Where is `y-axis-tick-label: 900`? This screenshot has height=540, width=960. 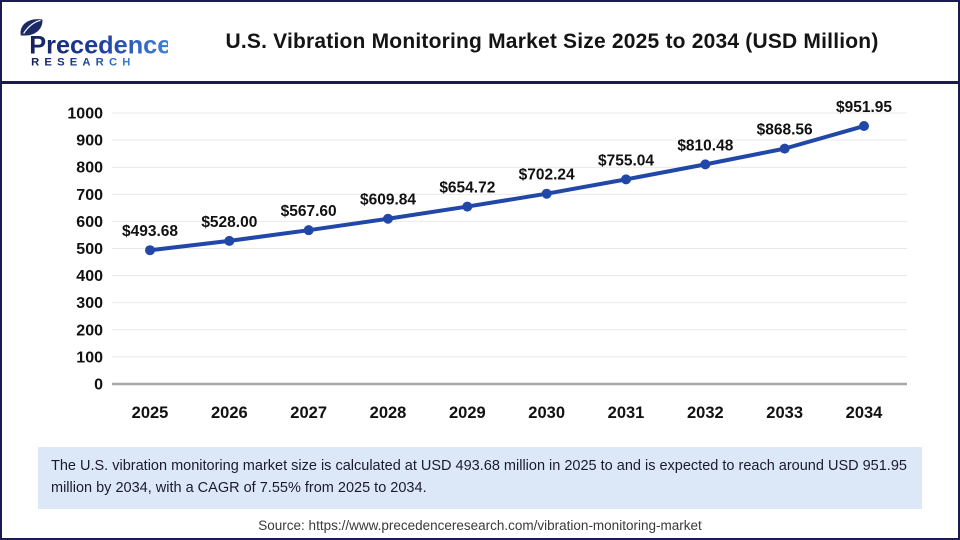 y-axis-tick-label: 900 is located at coordinates (89, 141).